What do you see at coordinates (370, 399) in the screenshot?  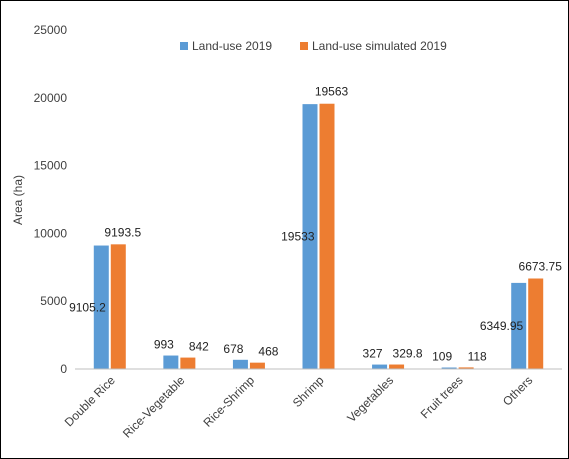 I see `x-category-label-vegetables: Vegetables` at bounding box center [370, 399].